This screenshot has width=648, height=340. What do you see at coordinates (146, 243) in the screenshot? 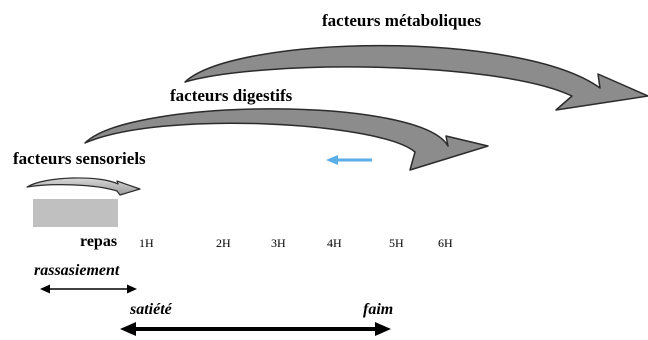
I see `hour-label-1: 1H` at bounding box center [146, 243].